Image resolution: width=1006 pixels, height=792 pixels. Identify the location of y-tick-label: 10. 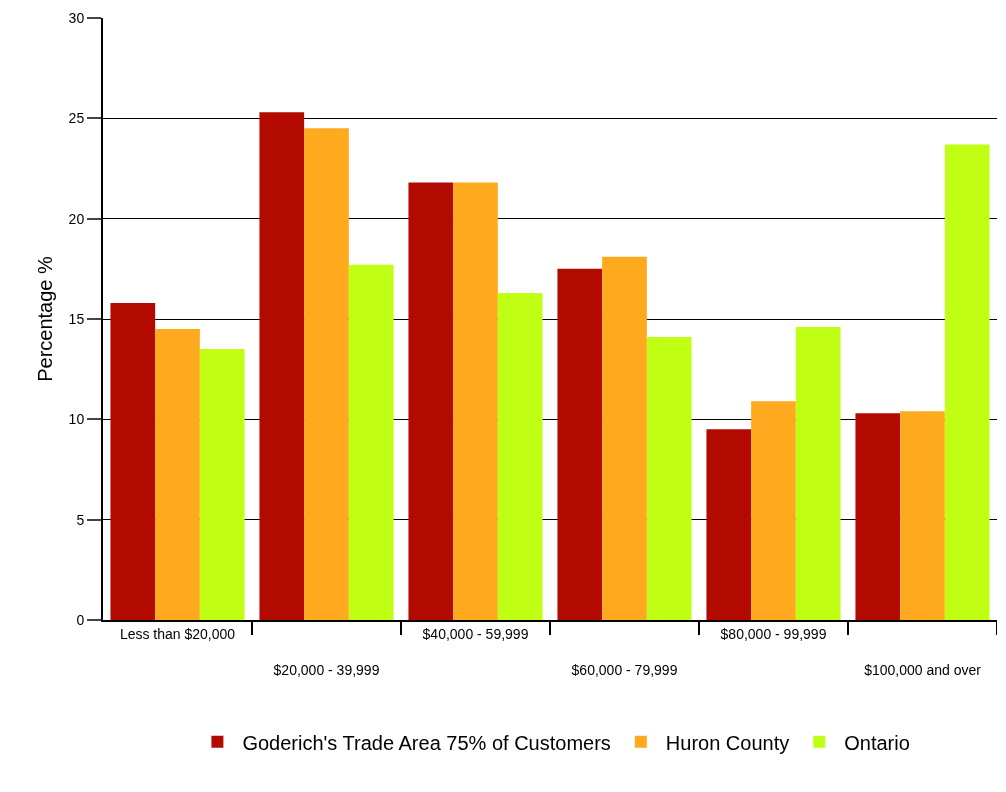
(76, 419).